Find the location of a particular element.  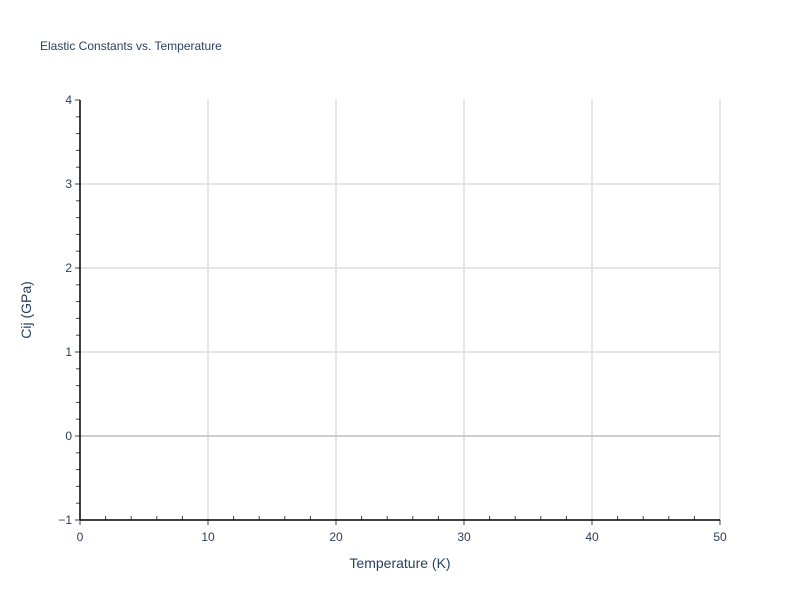

y-axis-label: Cij (GPa) is located at coordinates (26, 310).